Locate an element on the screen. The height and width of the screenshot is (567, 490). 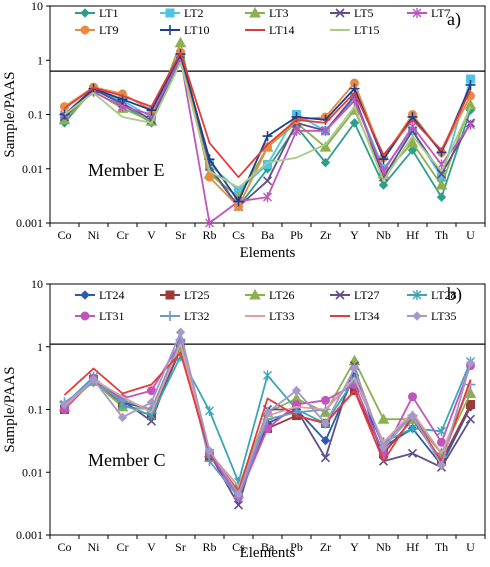
chart-a-legend-entry: LT14 is located at coordinates (270, 30).